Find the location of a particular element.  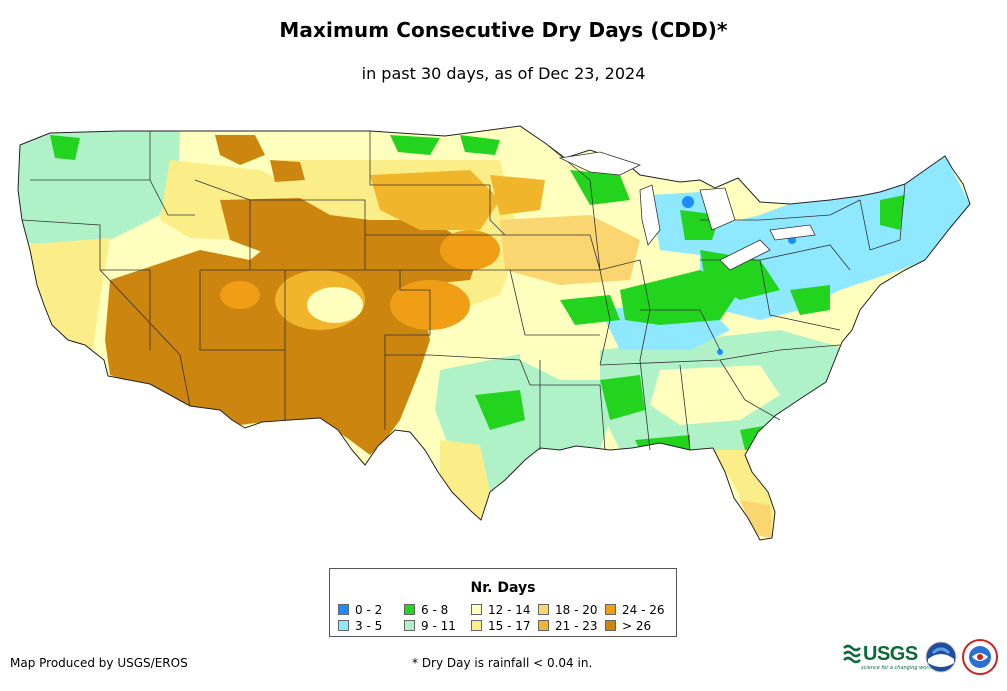

legend-item-12-14: 12 - 14 is located at coordinates (501, 610).